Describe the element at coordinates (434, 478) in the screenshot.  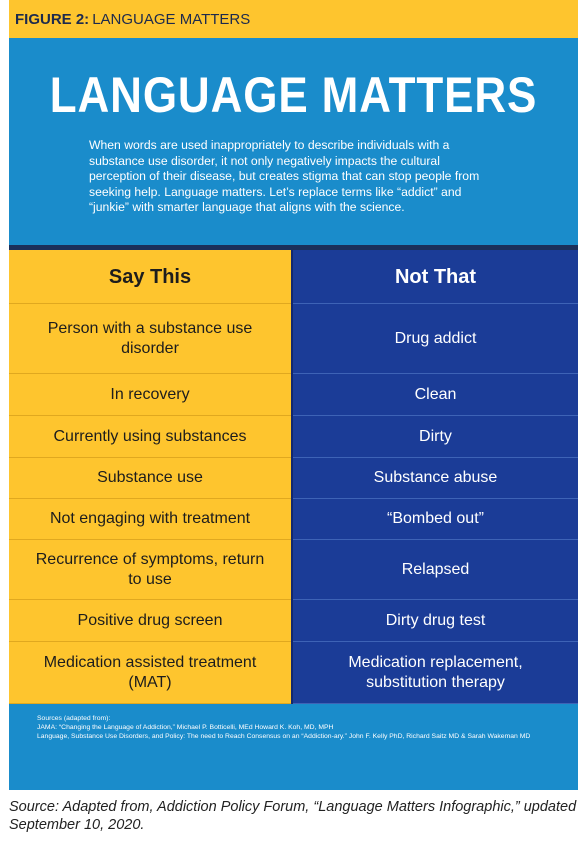
I see `not-that-cell: Substance abuse` at that location.